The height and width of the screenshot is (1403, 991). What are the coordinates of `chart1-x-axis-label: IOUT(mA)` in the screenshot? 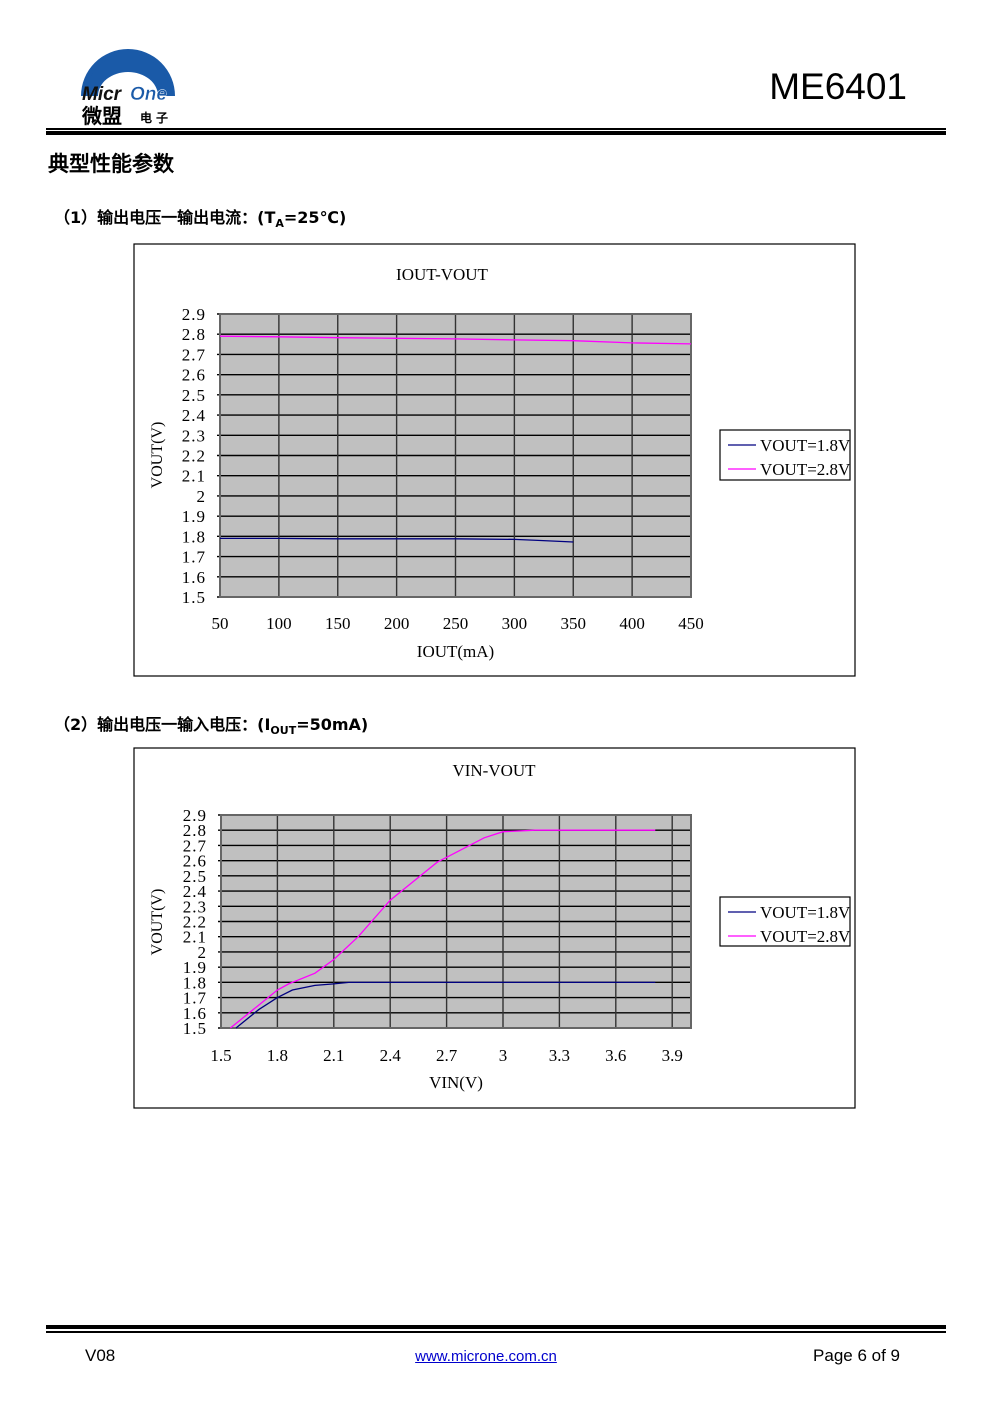 It's located at (455, 651).